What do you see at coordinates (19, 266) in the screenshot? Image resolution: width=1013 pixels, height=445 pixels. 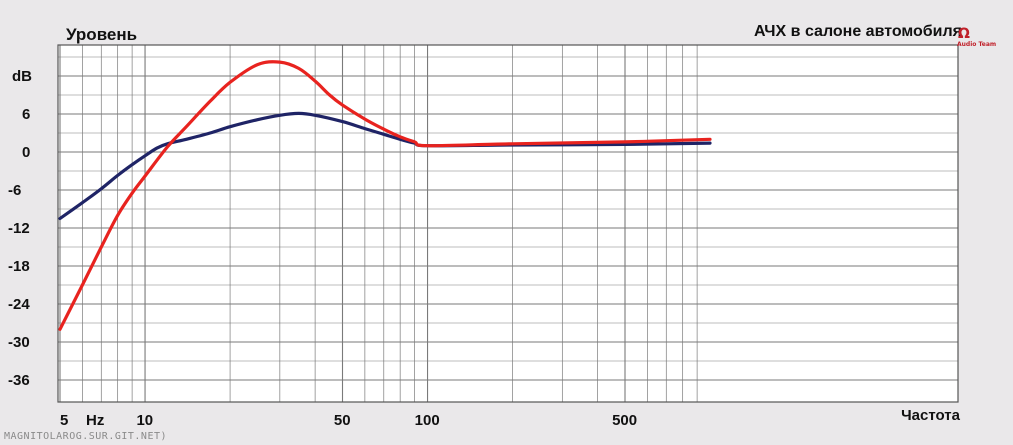 I see `y-tick-label: -18` at bounding box center [19, 266].